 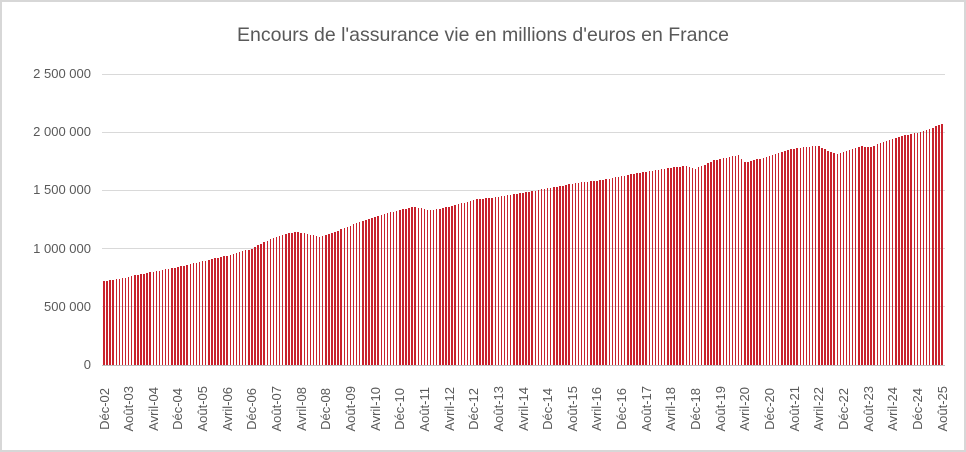 What do you see at coordinates (794, 409) in the screenshot?
I see `x-axis-tick-label: Août-21` at bounding box center [794, 409].